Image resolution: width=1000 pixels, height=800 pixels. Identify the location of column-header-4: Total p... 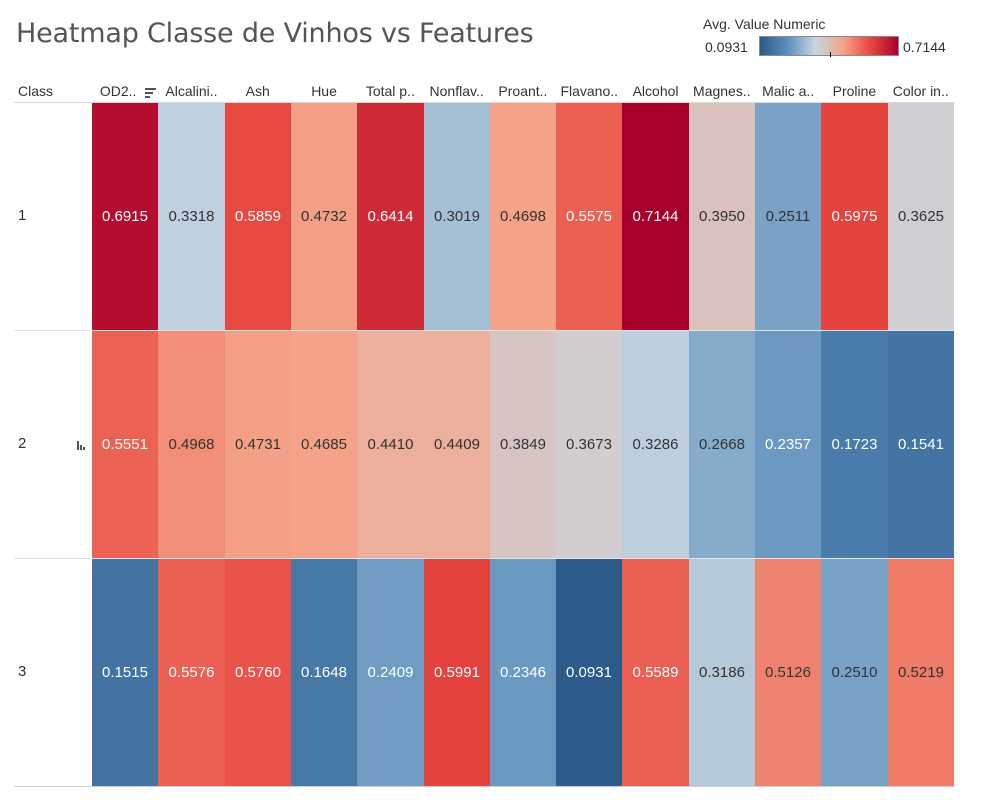
(390, 91).